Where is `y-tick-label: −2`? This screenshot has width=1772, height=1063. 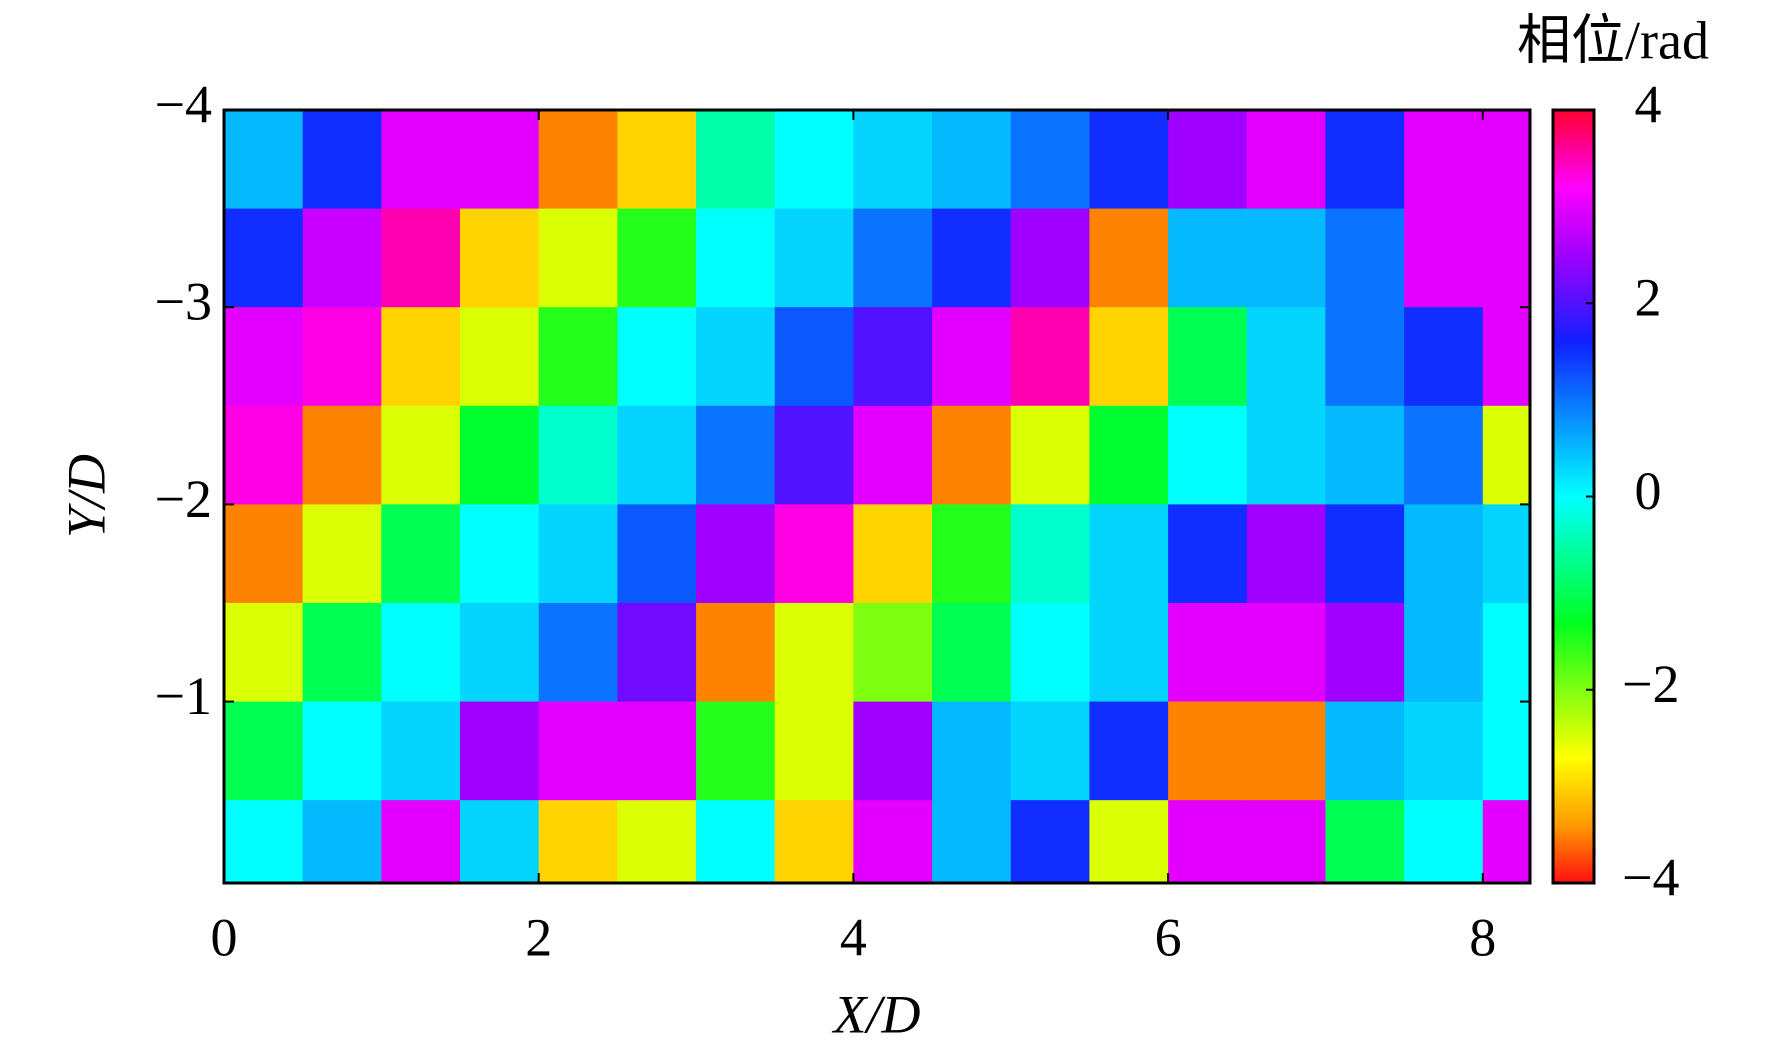 y-tick-label: −2 is located at coordinates (183, 499).